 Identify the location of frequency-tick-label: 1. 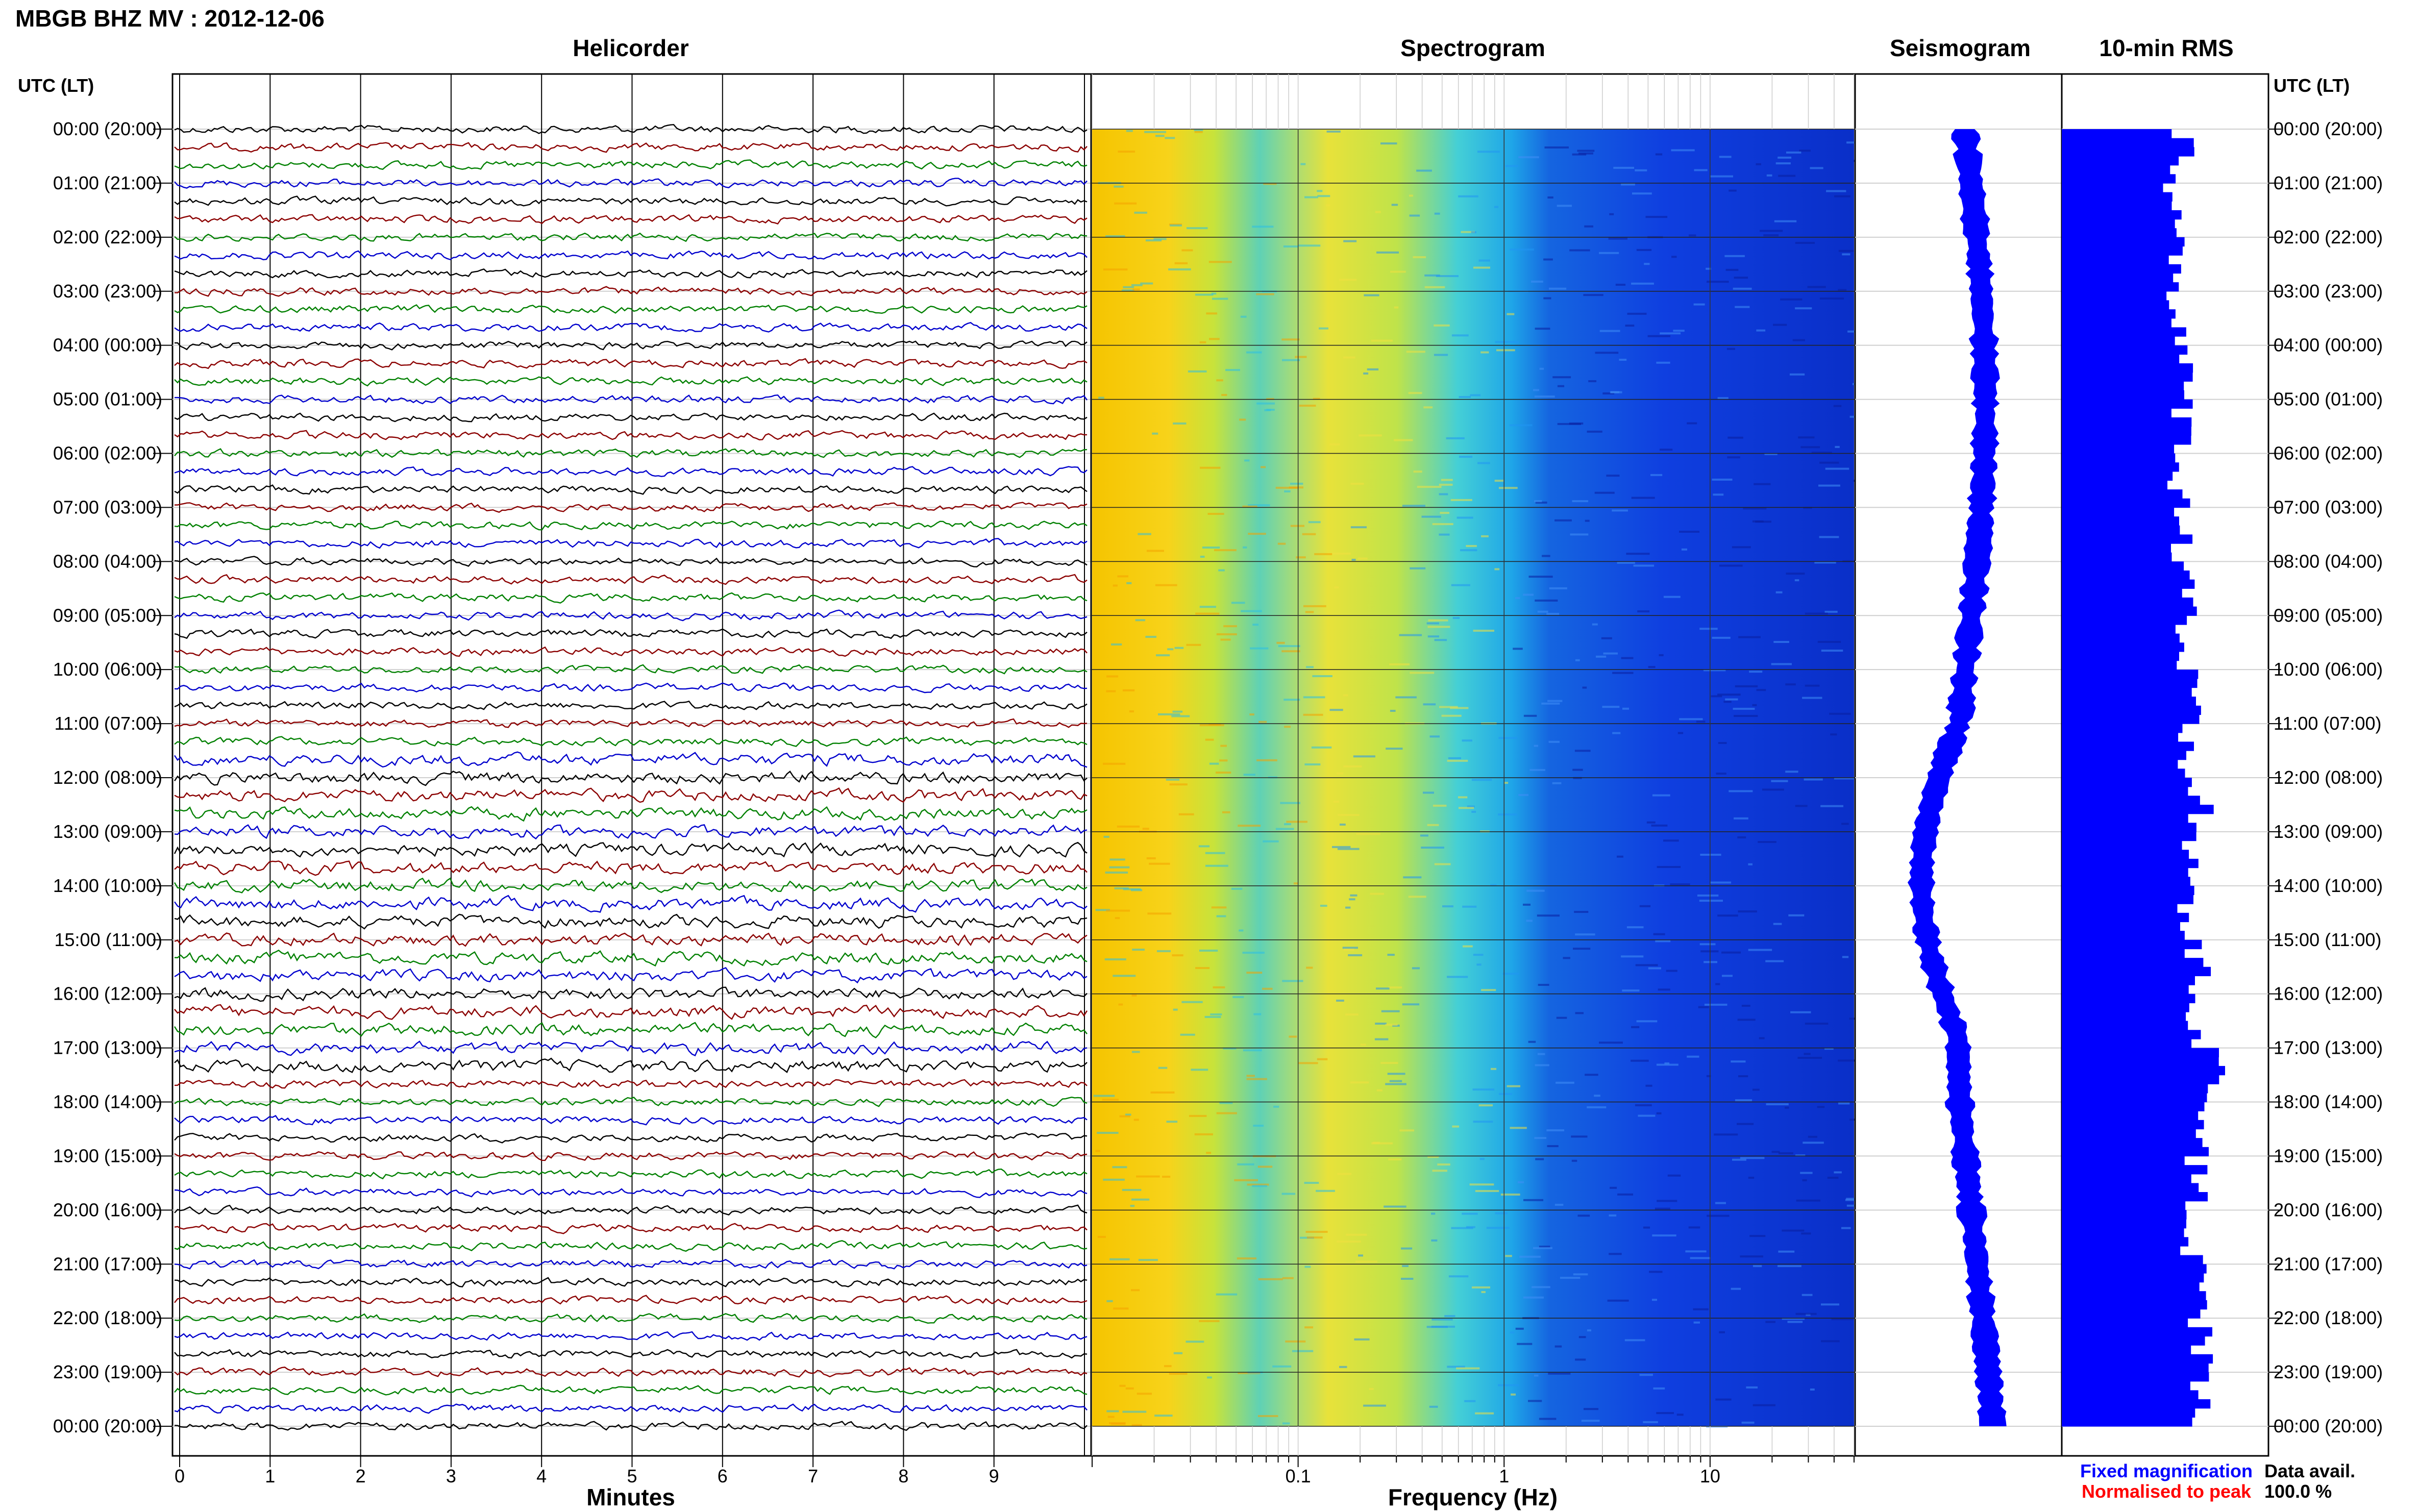
(1504, 1476).